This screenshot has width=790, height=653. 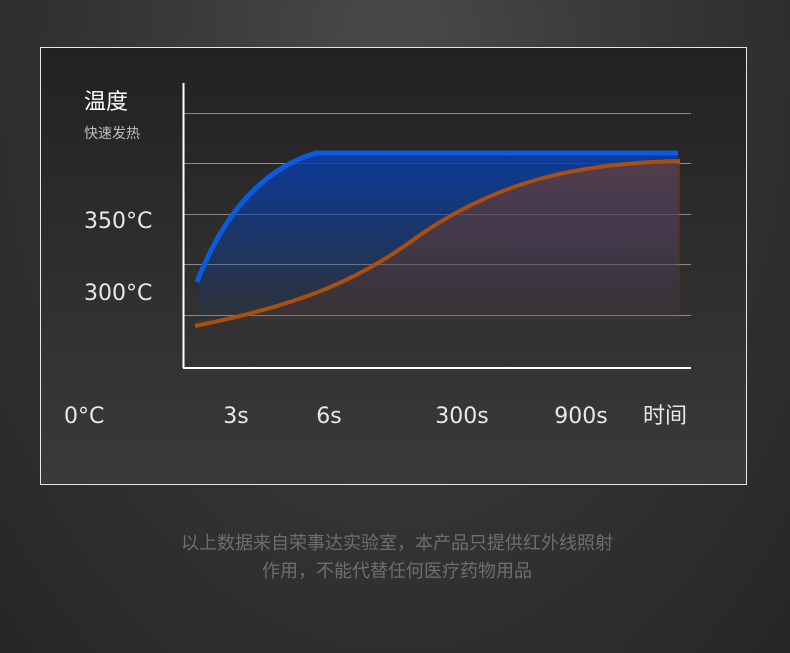 I want to click on x-label: 时间, so click(x=665, y=416).